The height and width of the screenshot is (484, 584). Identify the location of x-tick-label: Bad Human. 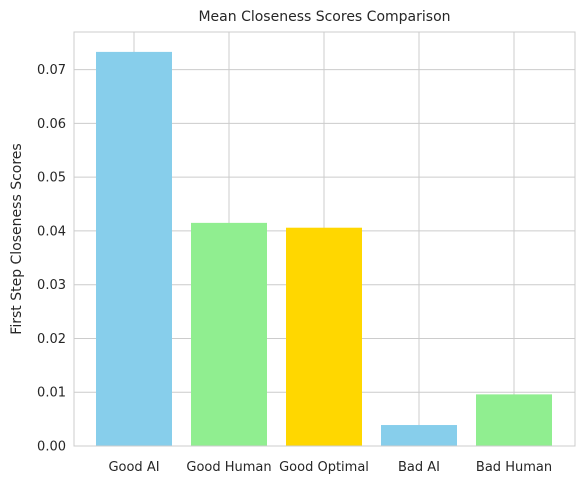
(514, 467).